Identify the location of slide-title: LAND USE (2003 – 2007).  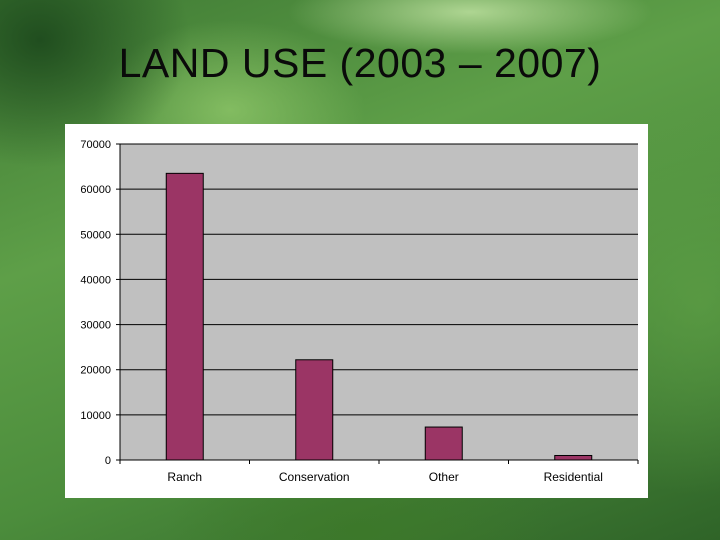
(360, 63).